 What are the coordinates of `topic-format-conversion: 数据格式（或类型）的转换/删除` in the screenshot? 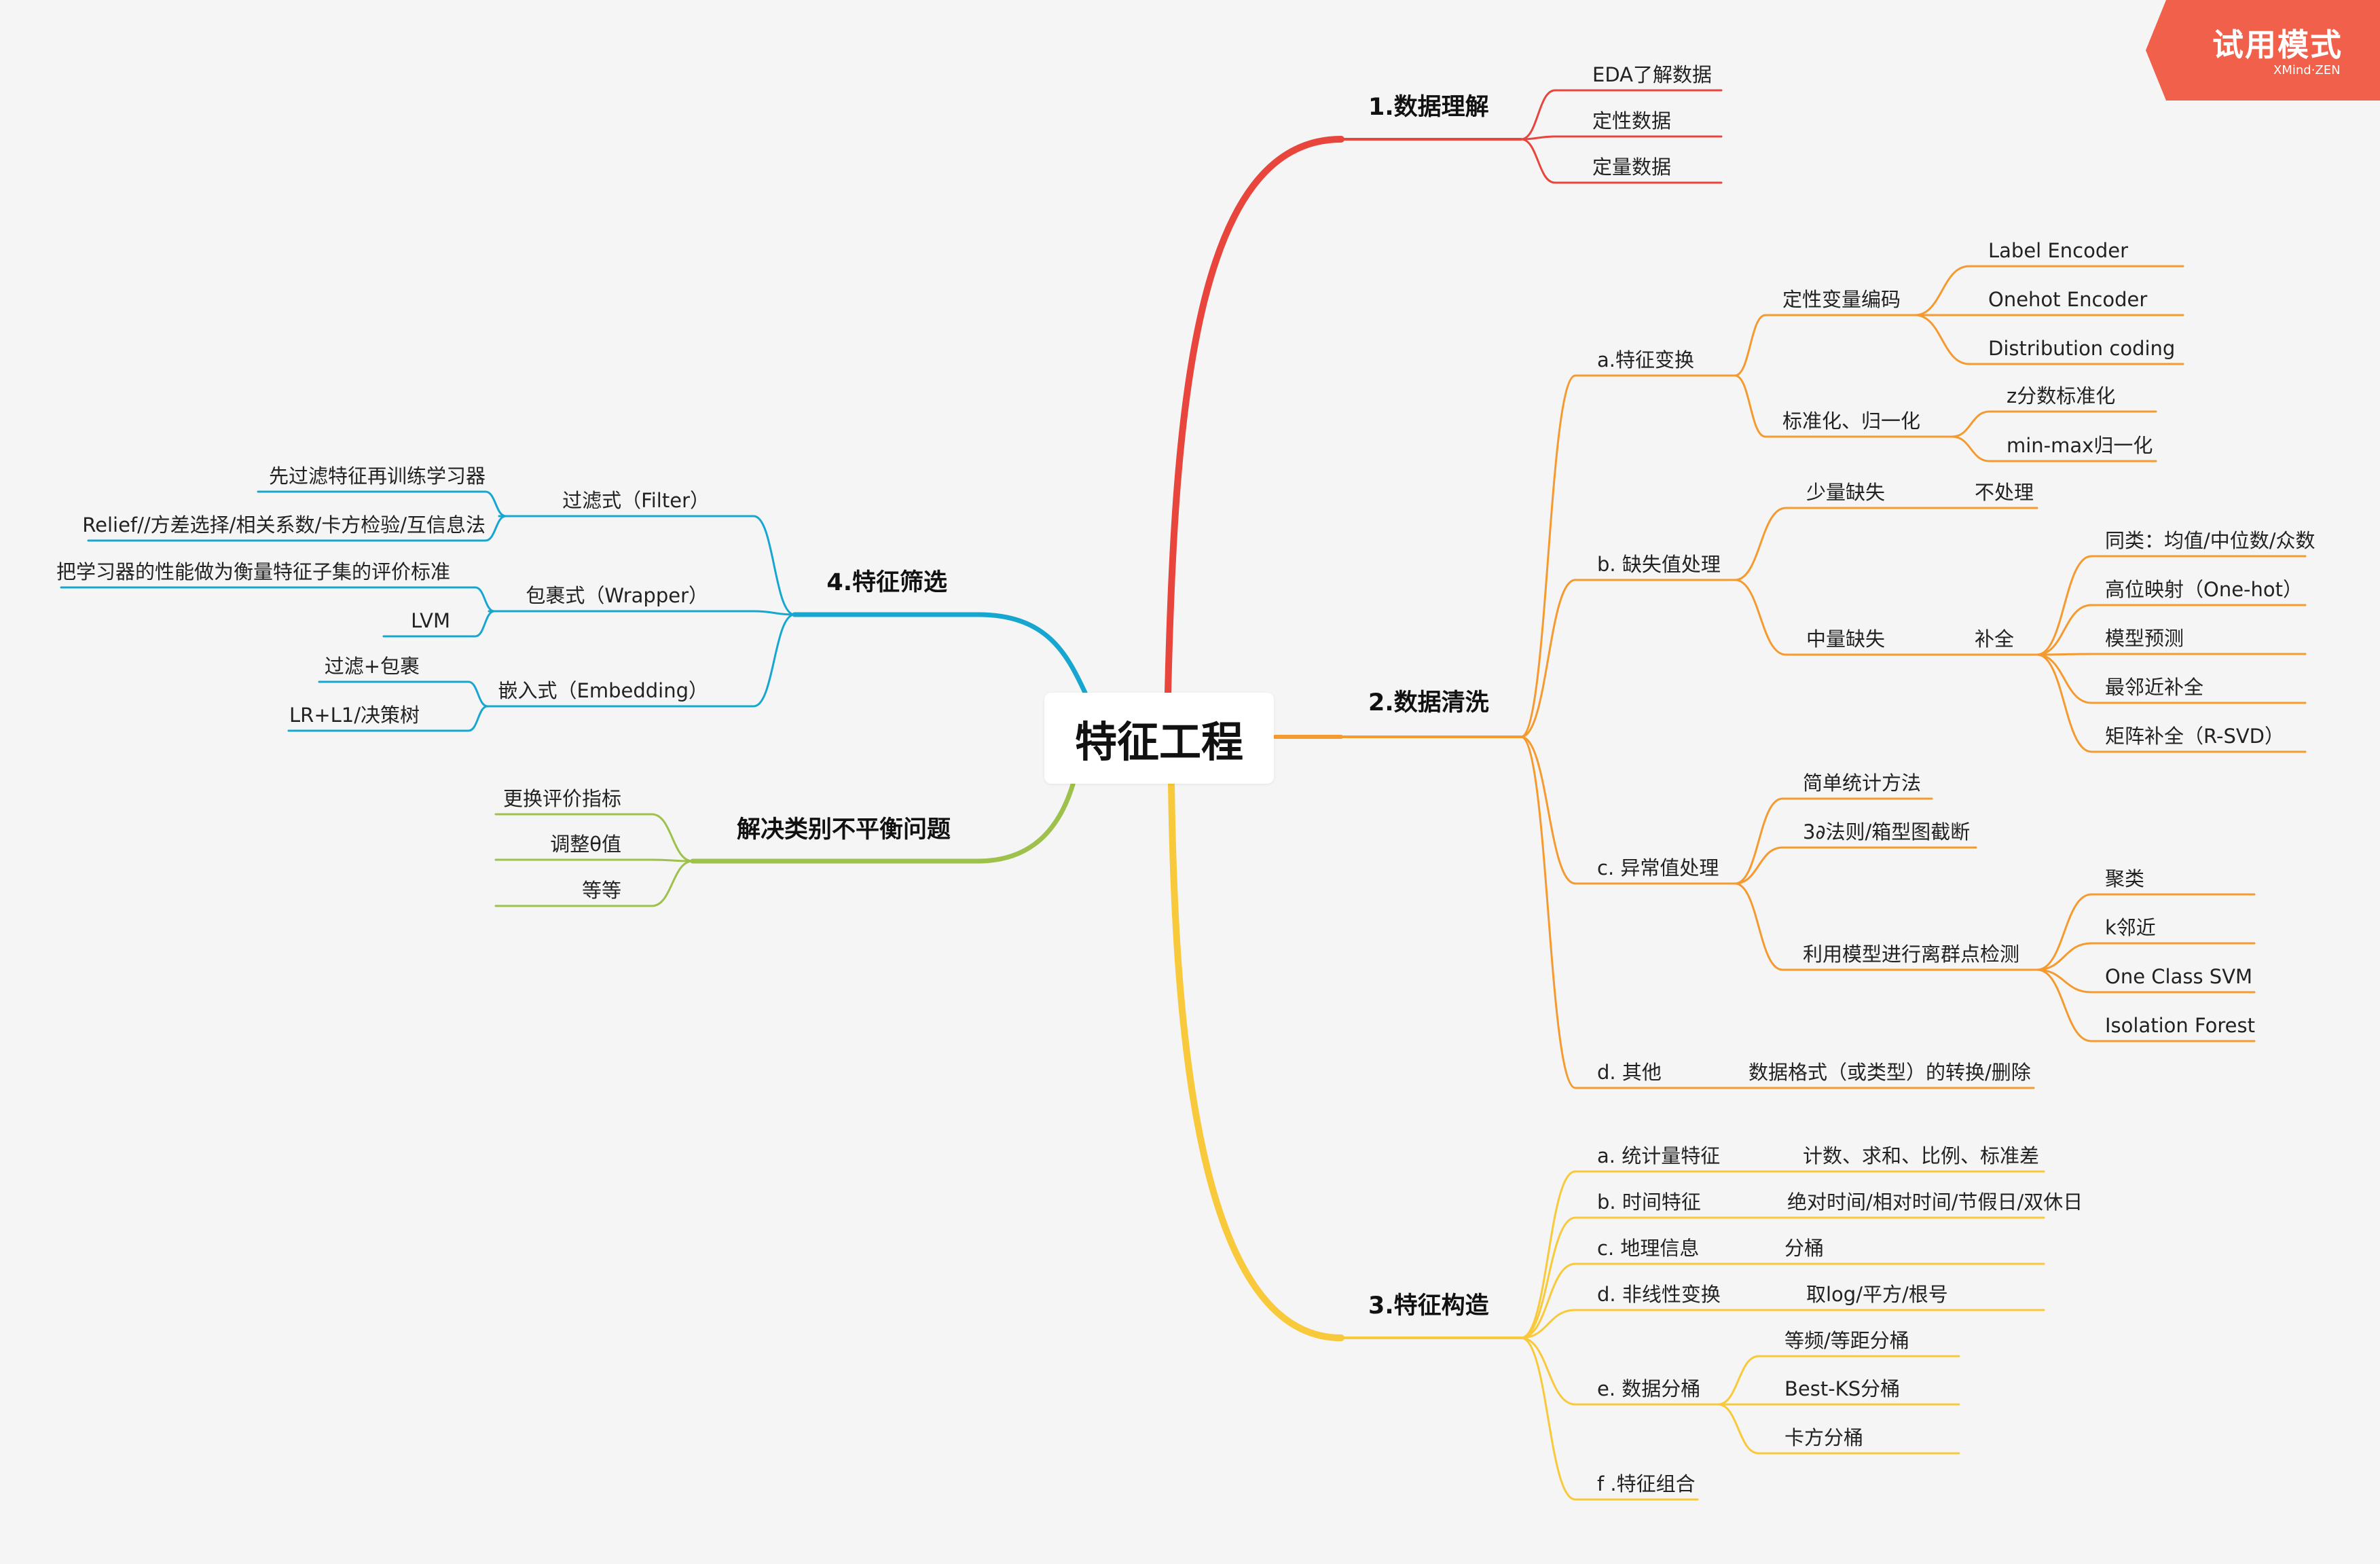 It's located at (1890, 1072).